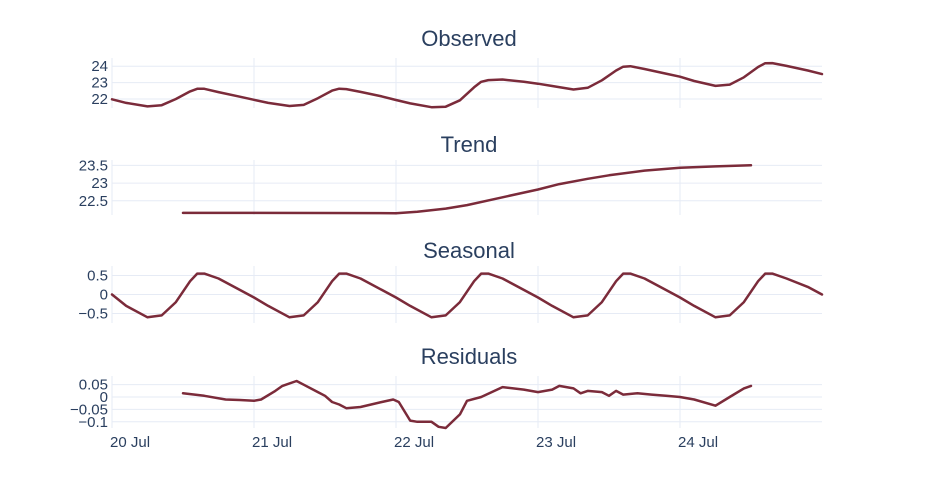 The height and width of the screenshot is (488, 934). What do you see at coordinates (467, 189) in the screenshot?
I see `series-line-trend` at bounding box center [467, 189].